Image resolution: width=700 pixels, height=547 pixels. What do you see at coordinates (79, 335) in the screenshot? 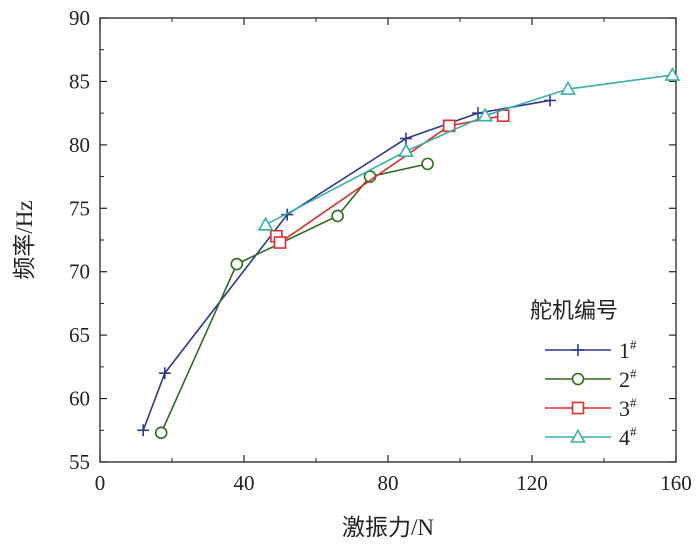
I see `y-tick-label: 65` at bounding box center [79, 335].